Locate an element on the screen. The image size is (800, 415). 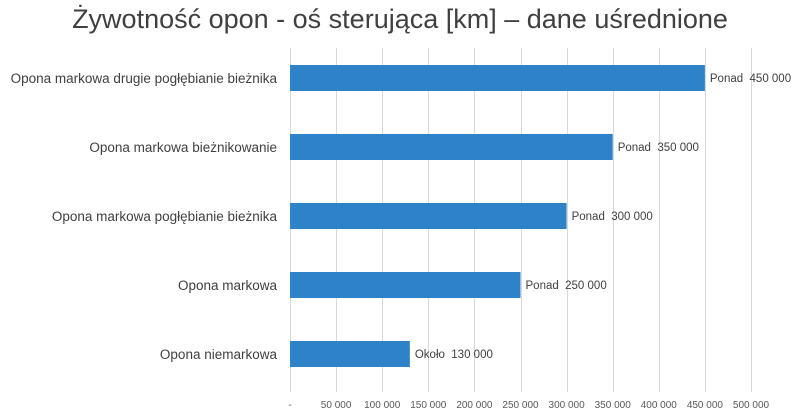
data-label: Ponad 450 000 is located at coordinates (750, 79).